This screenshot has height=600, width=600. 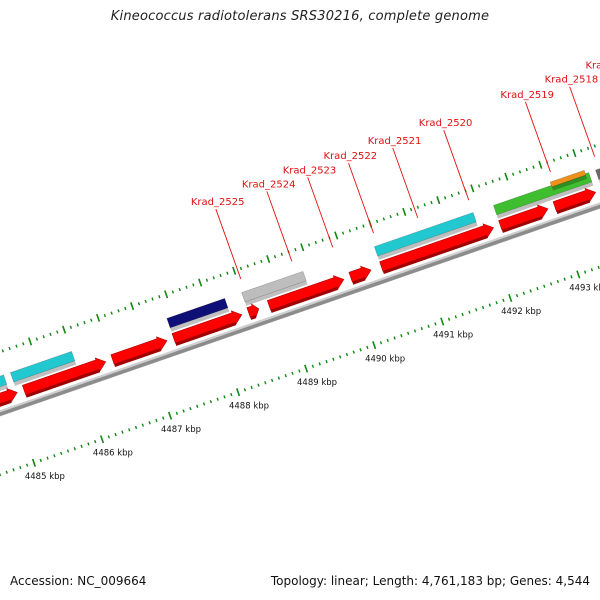 I want to click on accession-text: Accession: NC_009664, so click(x=78, y=581).